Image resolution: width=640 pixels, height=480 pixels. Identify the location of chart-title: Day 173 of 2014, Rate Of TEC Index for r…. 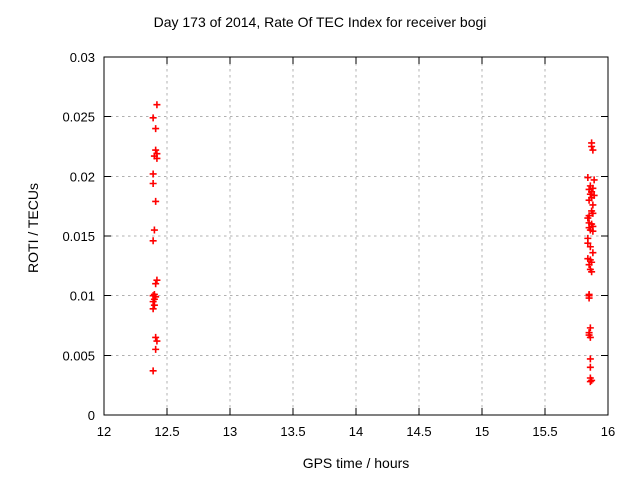
(320, 22).